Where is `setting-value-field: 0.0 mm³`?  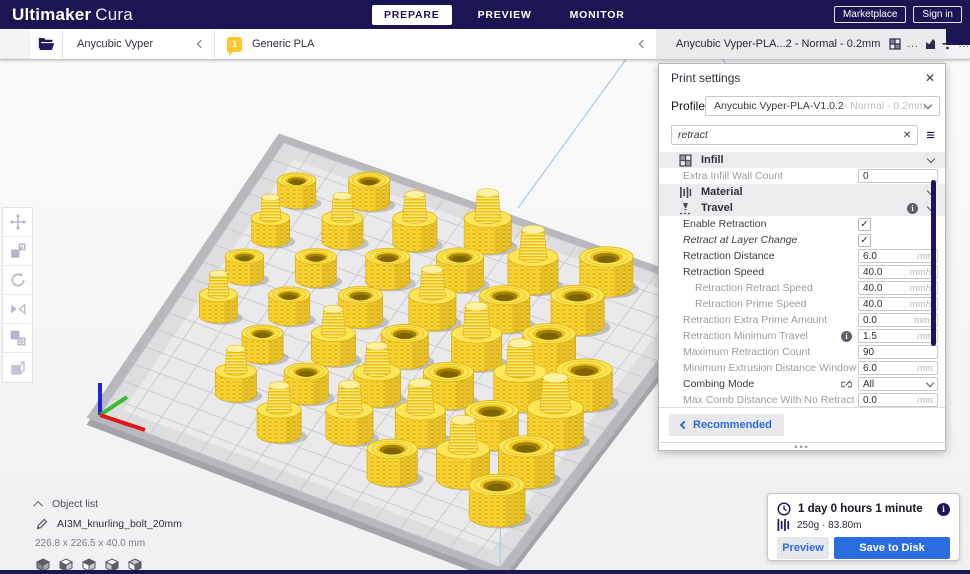 setting-value-field: 0.0 mm³ is located at coordinates (898, 320).